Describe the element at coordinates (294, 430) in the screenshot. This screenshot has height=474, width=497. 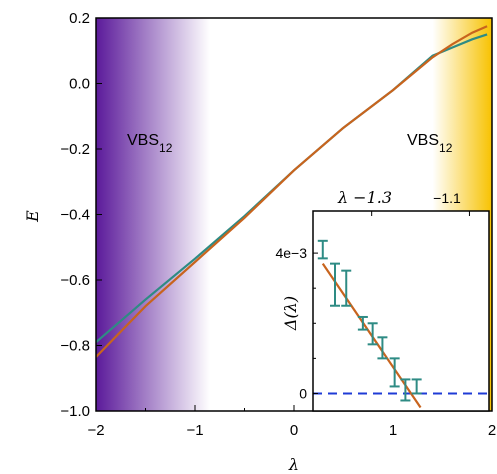
I see `x-tick-label: 0` at that location.